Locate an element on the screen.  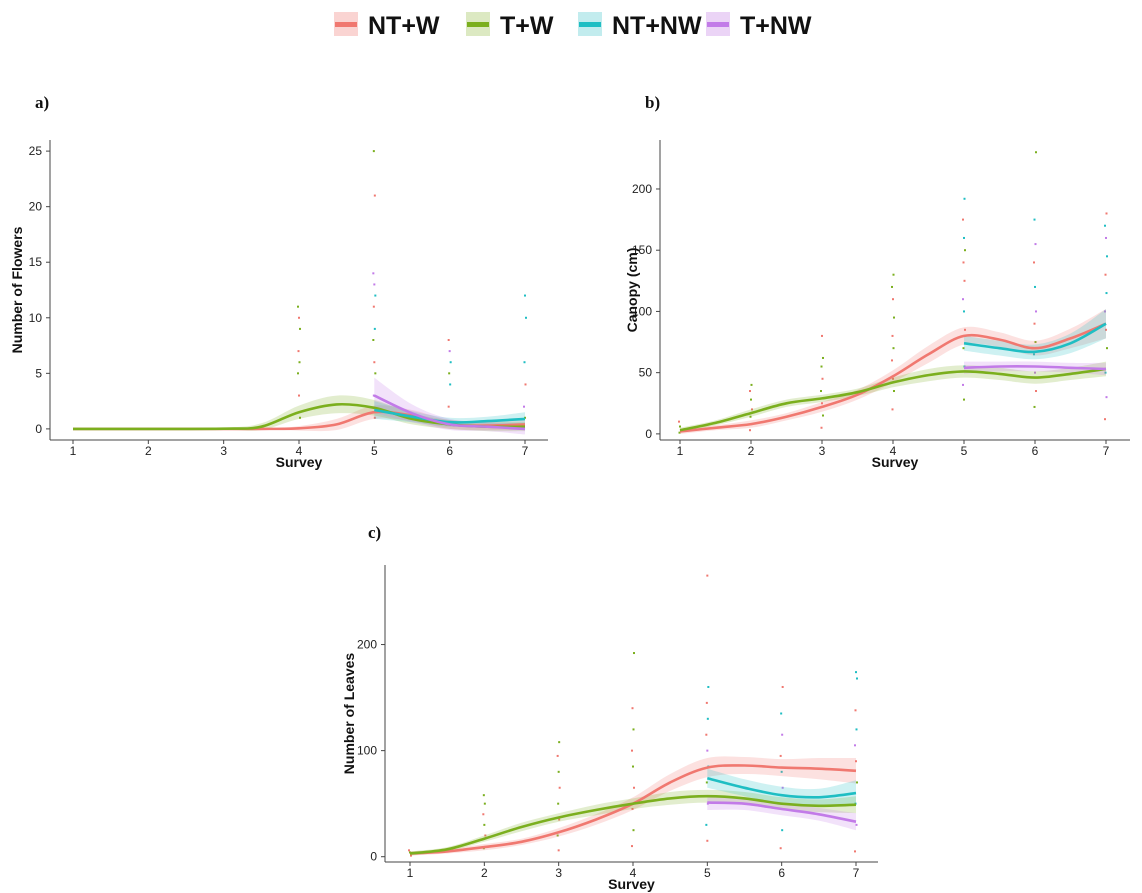
legend-label: T+NW is located at coordinates (776, 26).